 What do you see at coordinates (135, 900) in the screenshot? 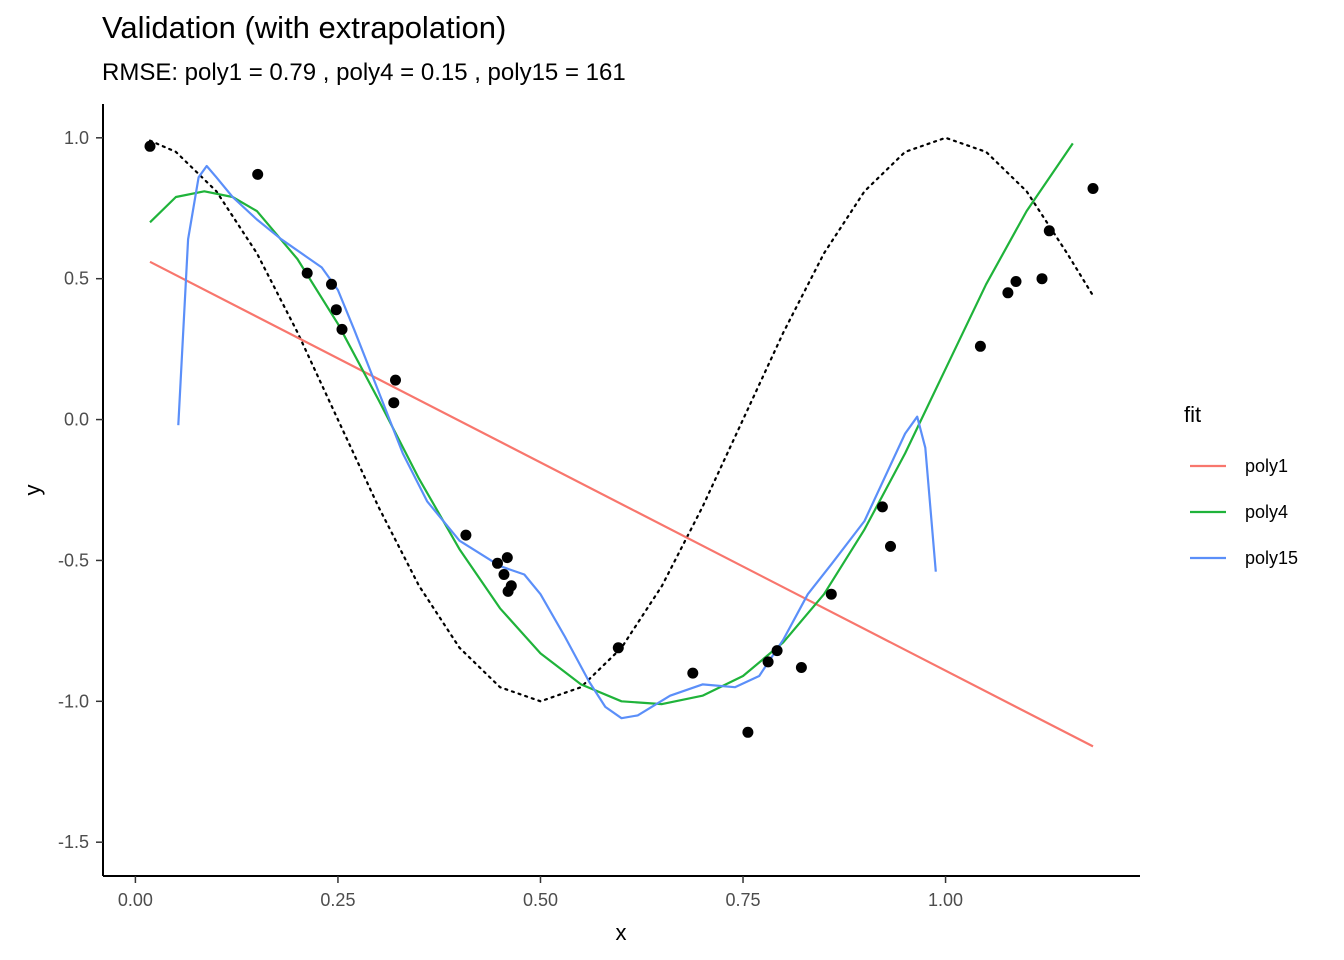
I see `x-tick-label: 0.00` at bounding box center [135, 900].